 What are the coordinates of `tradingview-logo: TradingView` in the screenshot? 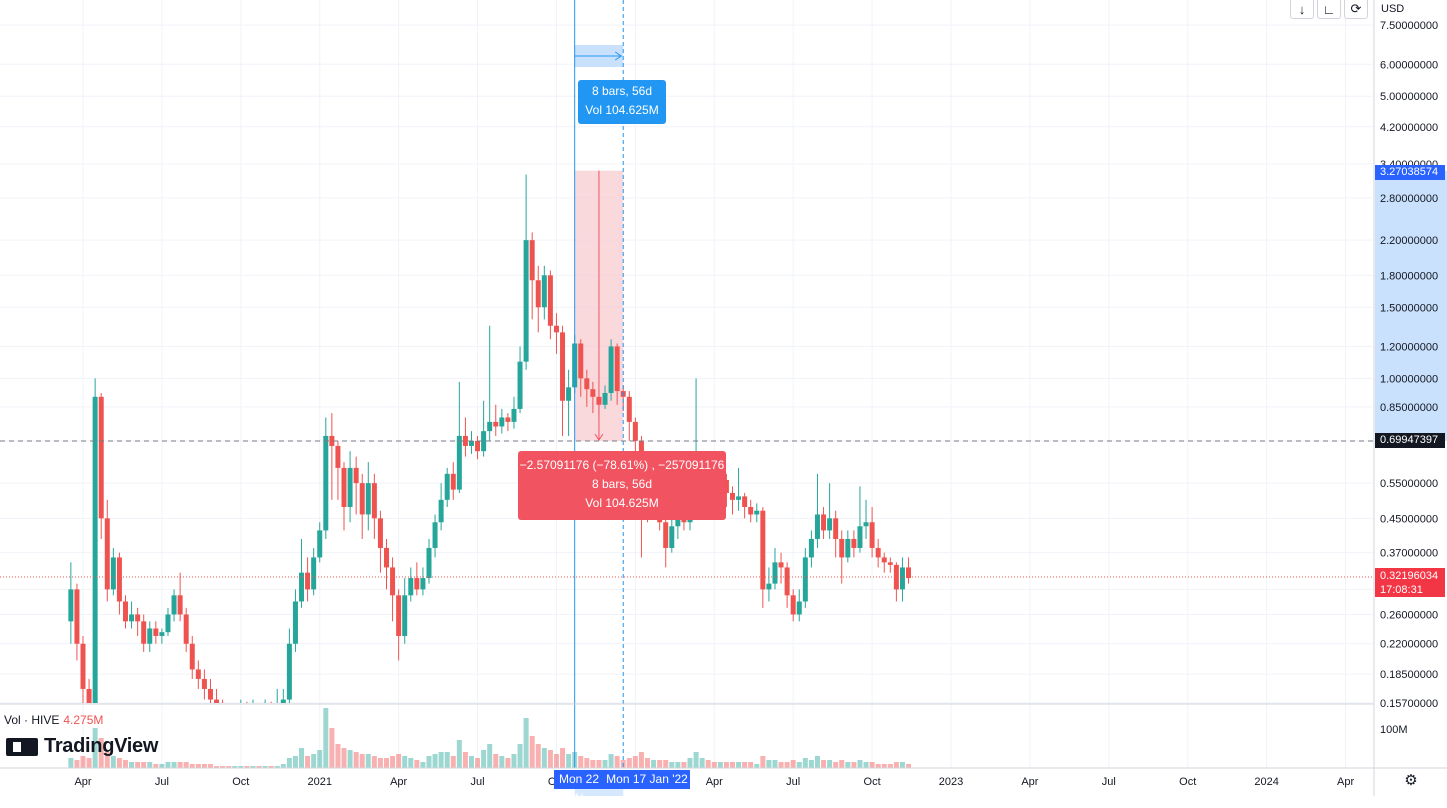 It's located at (82, 746).